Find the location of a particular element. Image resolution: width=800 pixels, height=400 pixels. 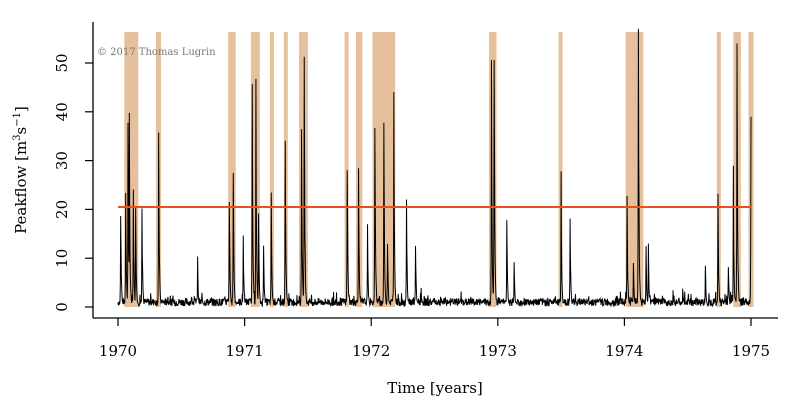

y-axis-title-sup1: 3 is located at coordinates (17, 137).